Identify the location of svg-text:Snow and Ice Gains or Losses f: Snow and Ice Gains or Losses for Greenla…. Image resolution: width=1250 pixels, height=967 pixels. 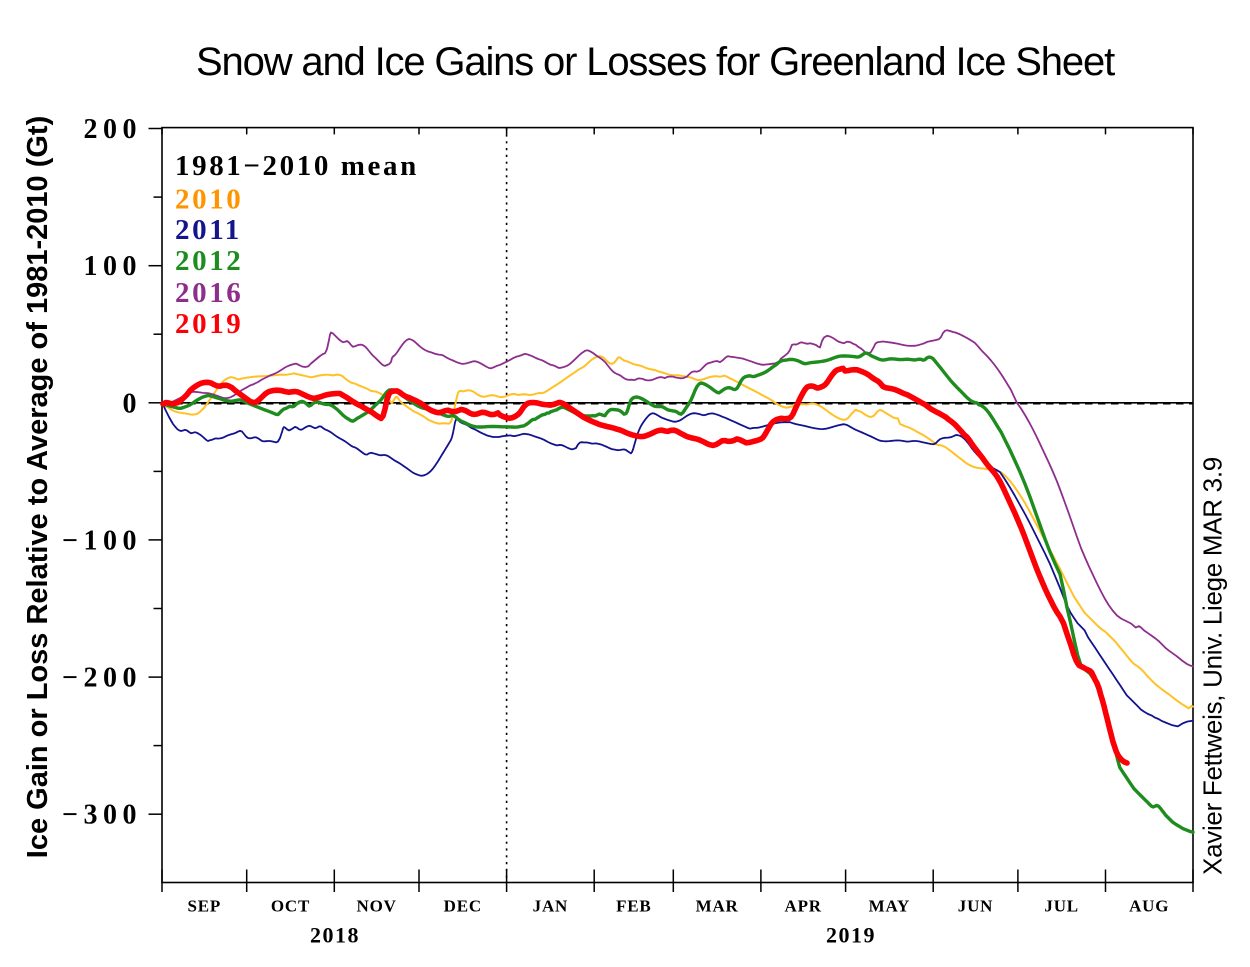
(655, 62).